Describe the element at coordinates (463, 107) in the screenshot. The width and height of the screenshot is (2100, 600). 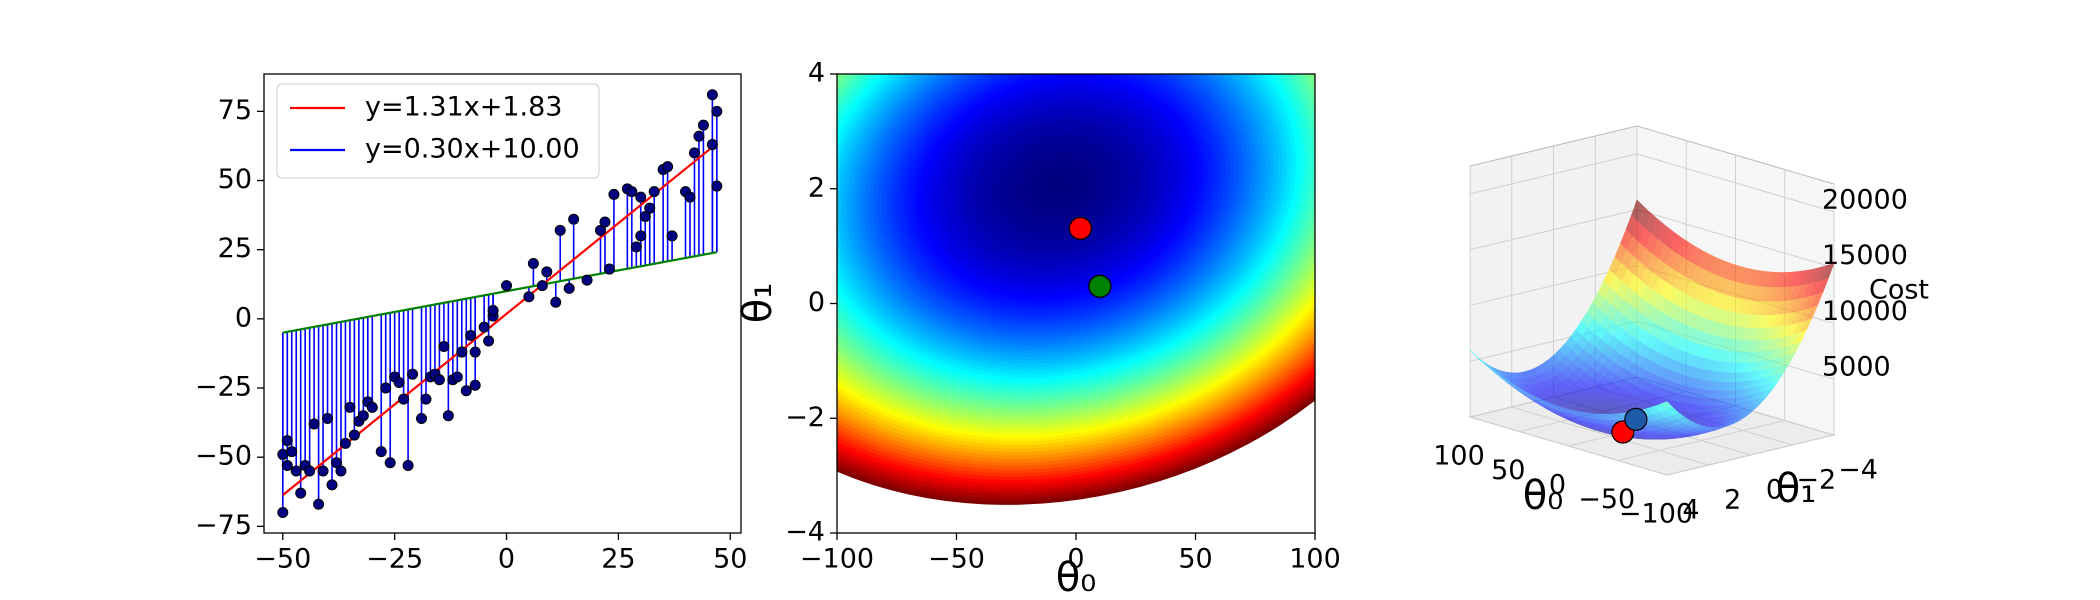
I see `legend-label: y=1.31x+1.83` at that location.